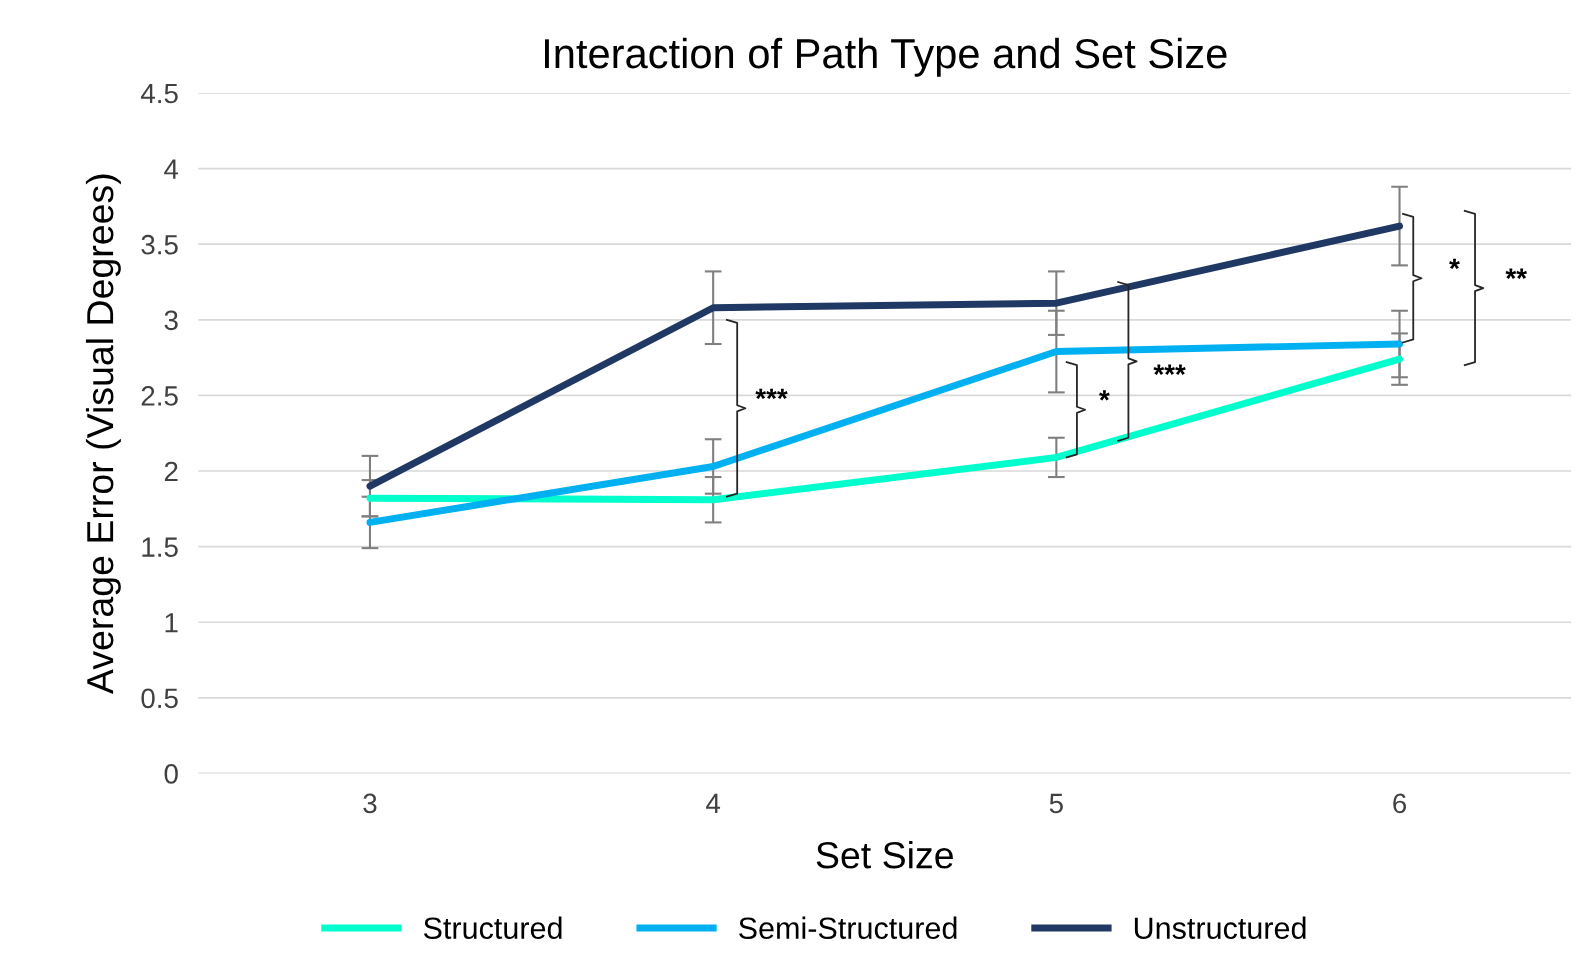 This screenshot has height=979, width=1587. I want to click on x-tick-label: 5, so click(1056, 803).